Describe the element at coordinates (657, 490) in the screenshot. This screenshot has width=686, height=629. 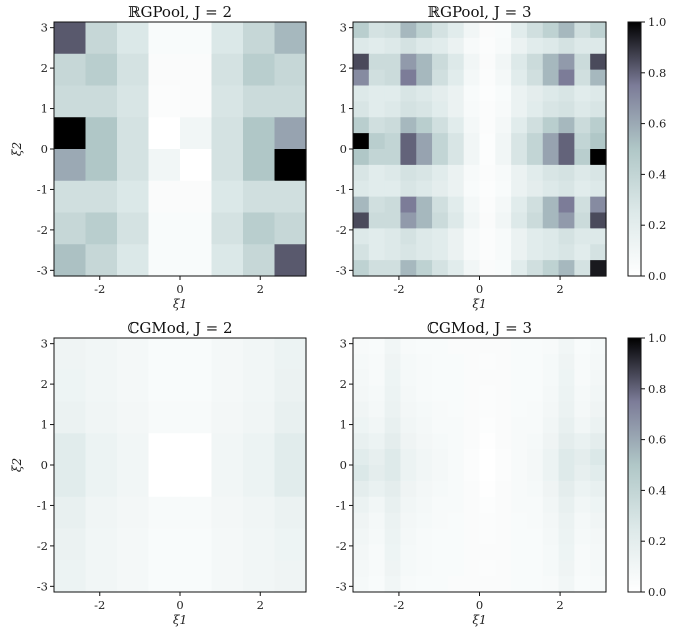
I see `colorbar-tick-label: 0.4` at that location.